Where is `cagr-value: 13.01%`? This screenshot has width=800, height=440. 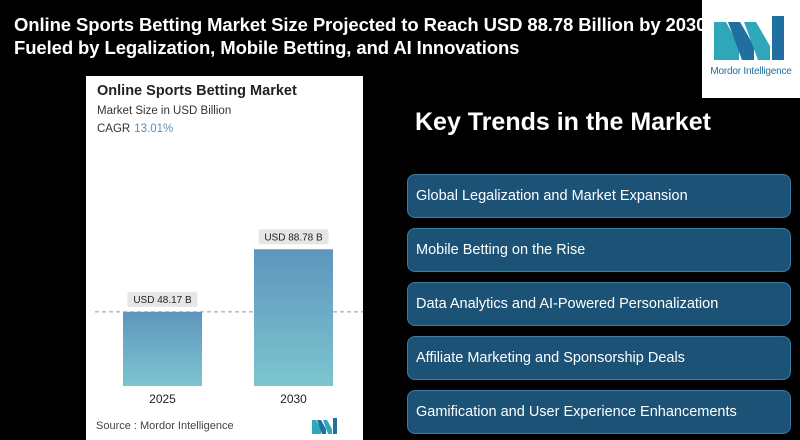 cagr-value: 13.01% is located at coordinates (154, 129).